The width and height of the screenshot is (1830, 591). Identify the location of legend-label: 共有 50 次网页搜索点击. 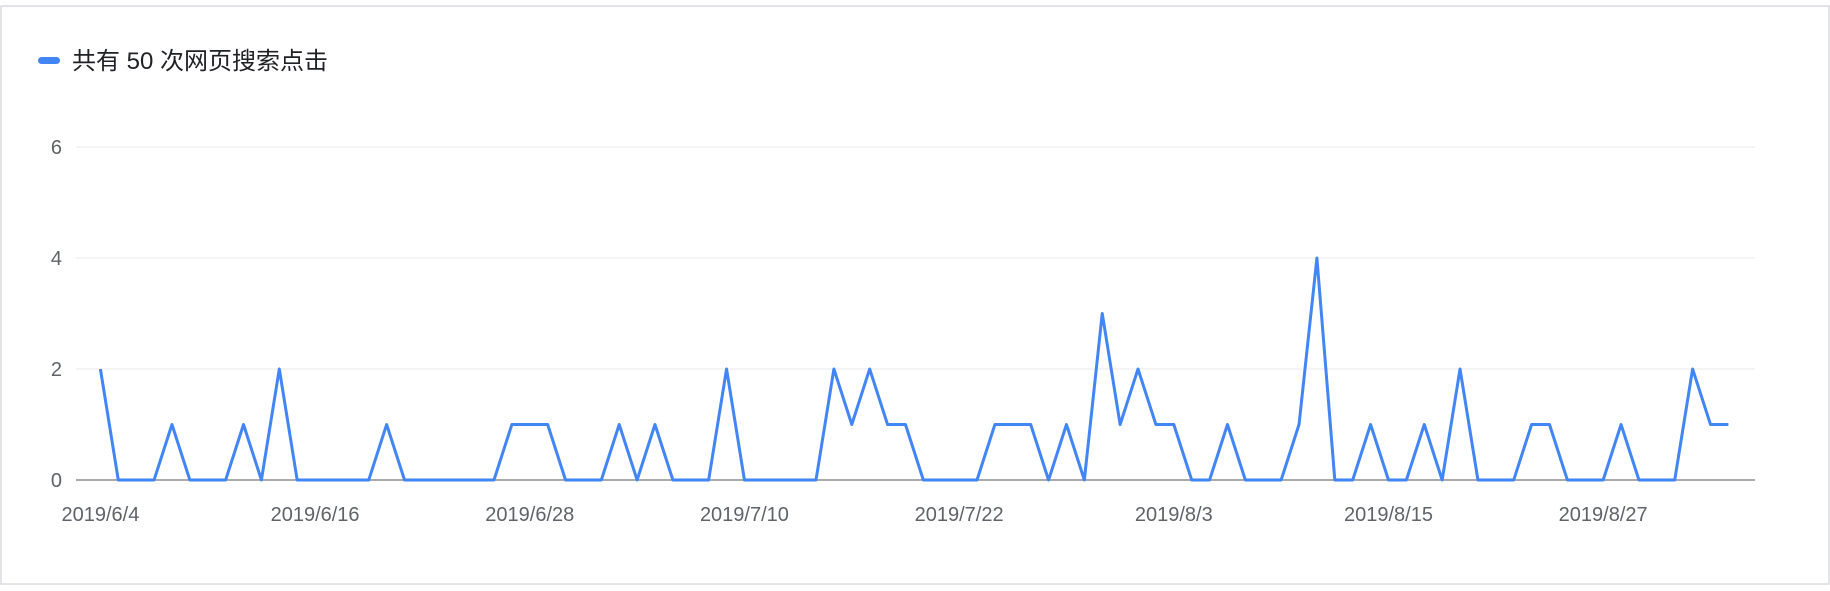
(200, 61).